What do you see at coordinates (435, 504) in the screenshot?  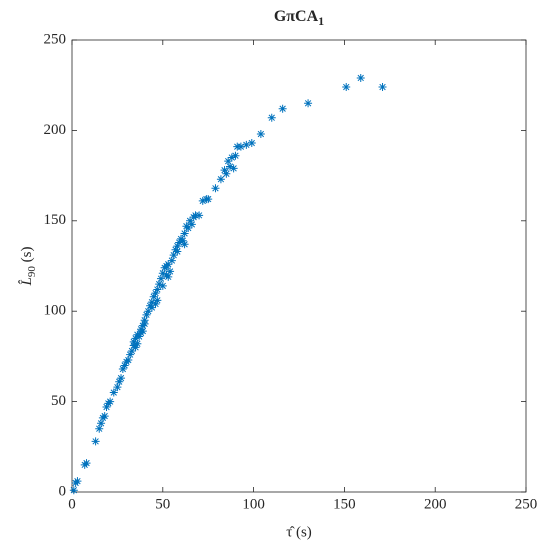 I see `x-tick-label: 200` at bounding box center [435, 504].